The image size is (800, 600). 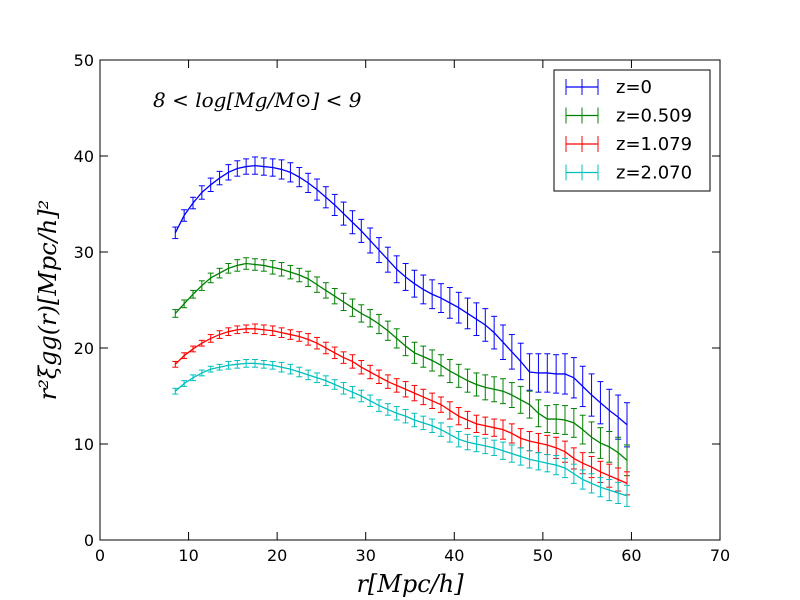 What do you see at coordinates (654, 144) in the screenshot?
I see `legend-label: z=1.079` at bounding box center [654, 144].